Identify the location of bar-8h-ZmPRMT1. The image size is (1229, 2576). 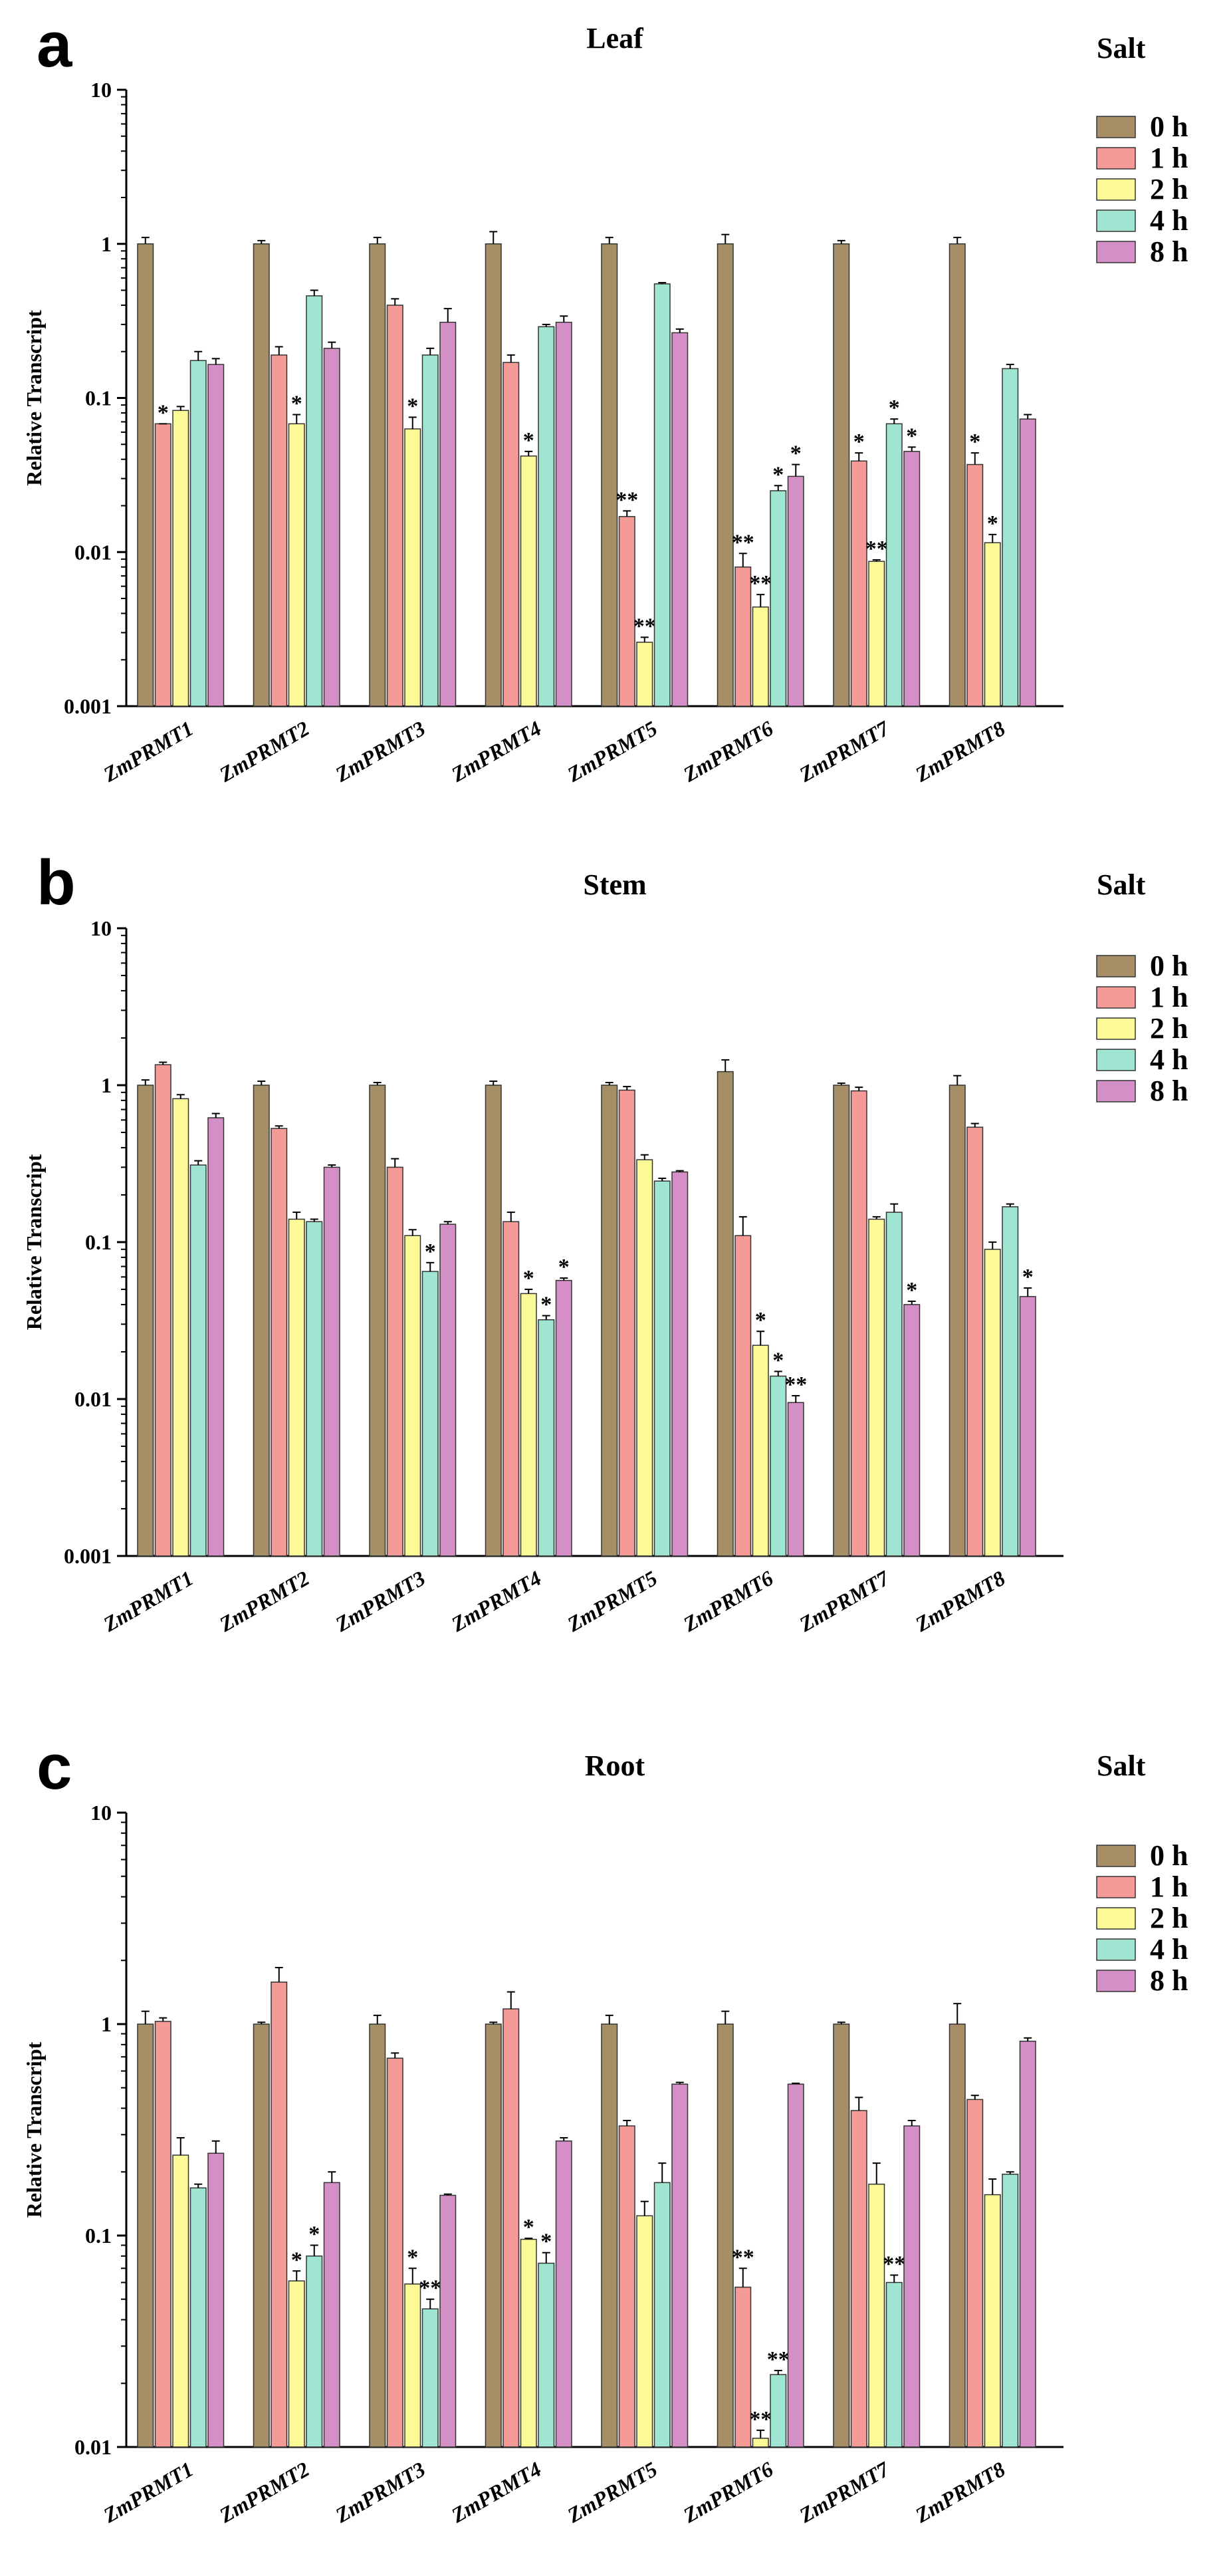
(216, 1337).